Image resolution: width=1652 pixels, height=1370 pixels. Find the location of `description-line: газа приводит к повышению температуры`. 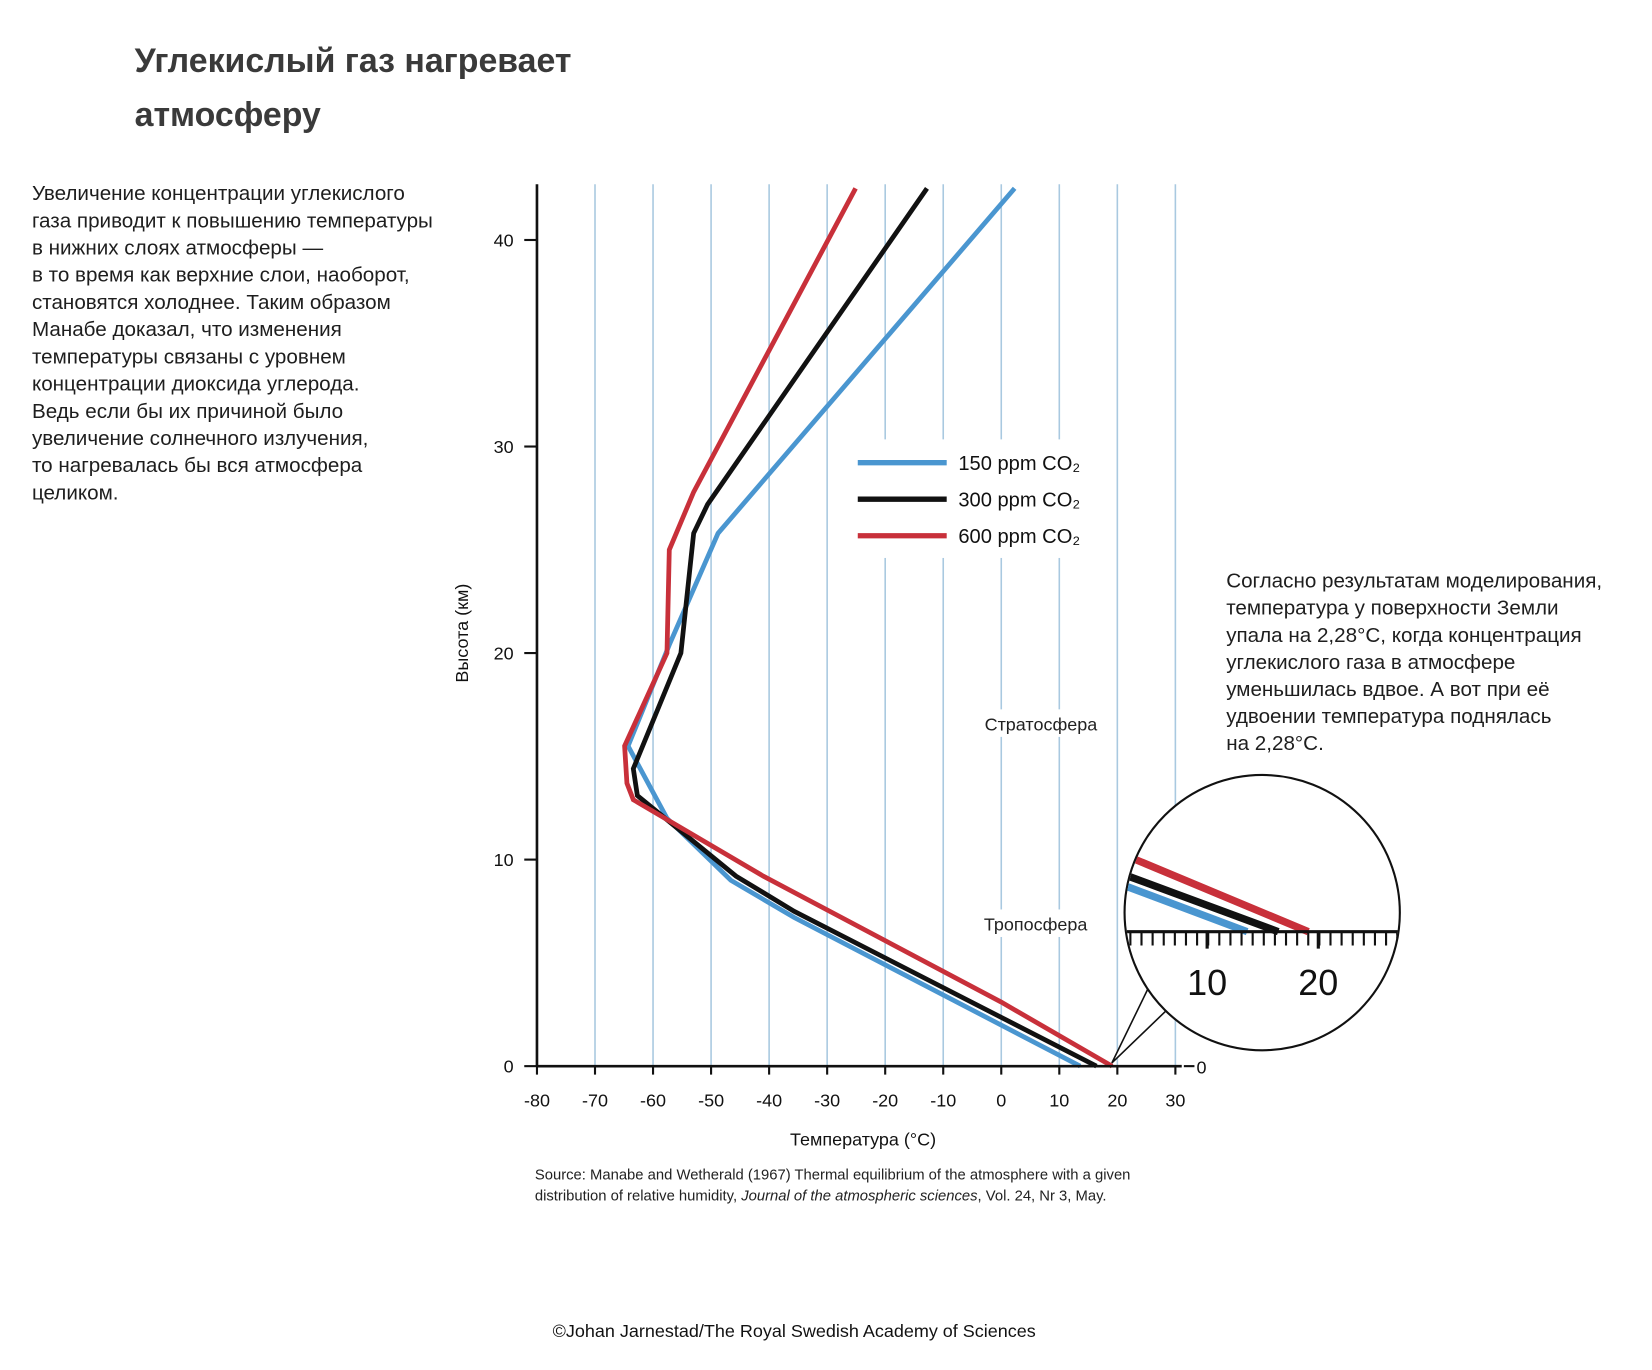

description-line: газа приводит к повышению температуры is located at coordinates (232, 220).